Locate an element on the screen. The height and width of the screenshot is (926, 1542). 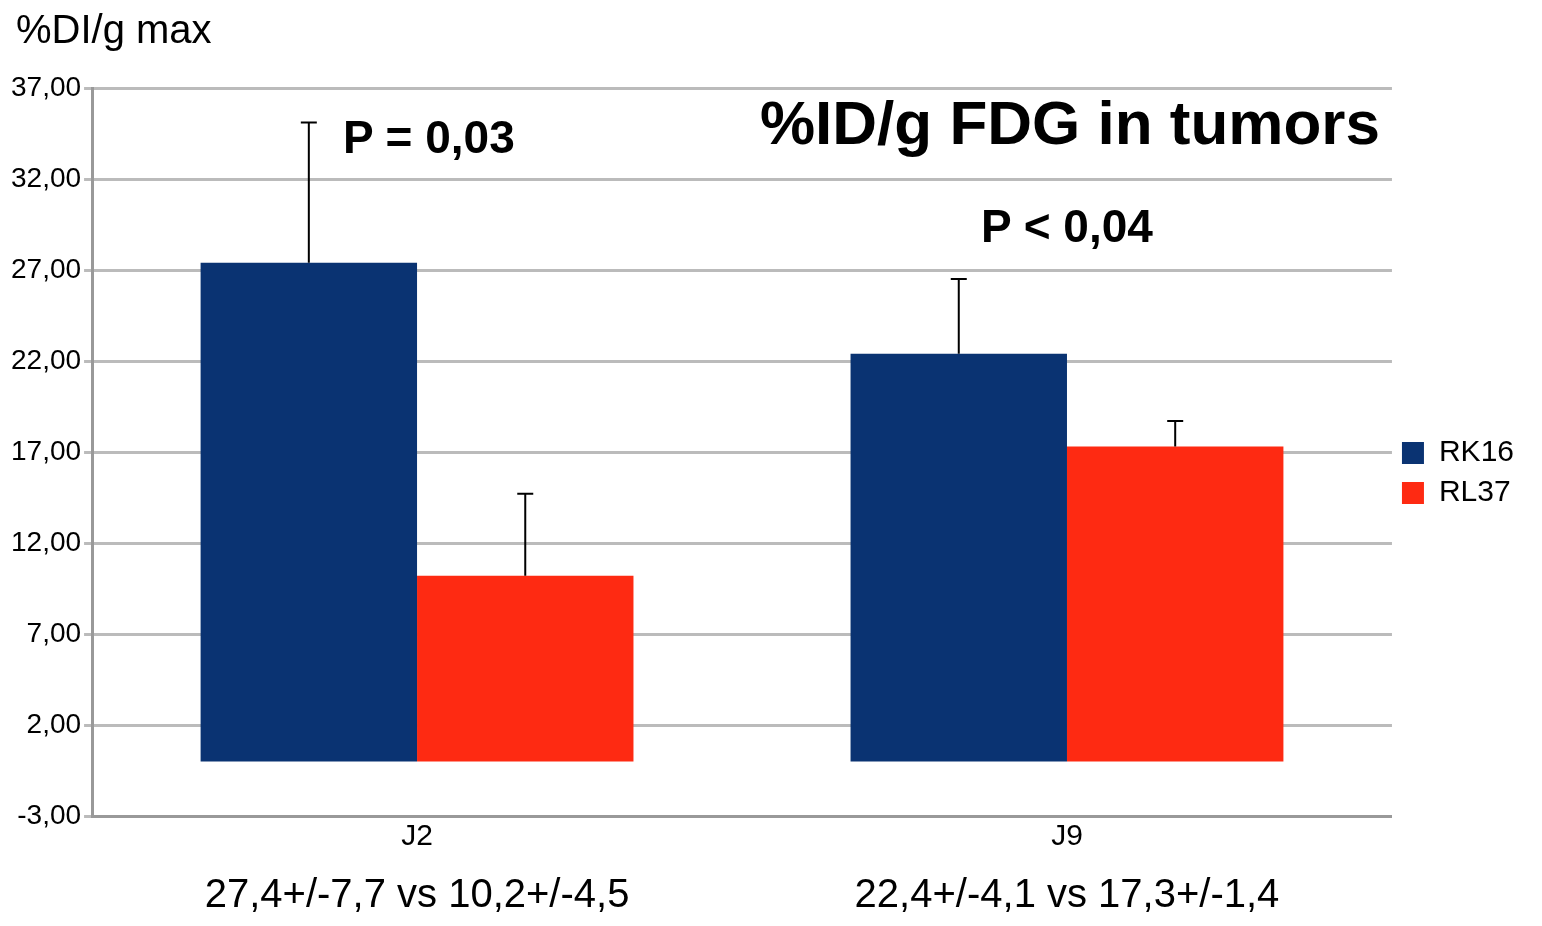
text: 27,4+/-7,7 vs 10,2+/-4,5 is located at coordinates (417, 893).